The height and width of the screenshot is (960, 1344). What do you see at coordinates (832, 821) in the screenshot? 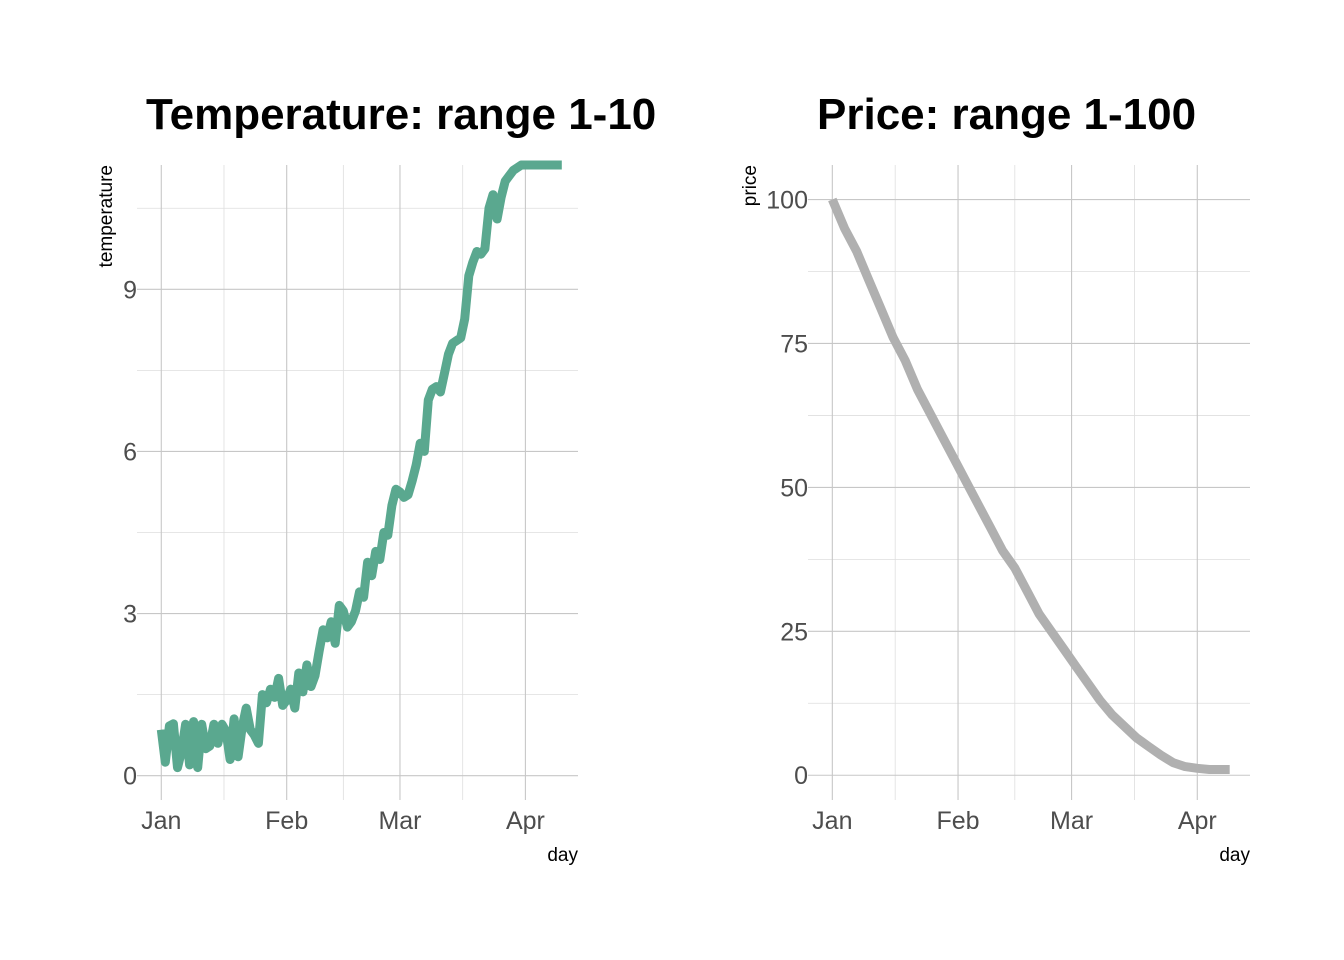
I see `price-x-tick-label: Jan` at bounding box center [832, 821].